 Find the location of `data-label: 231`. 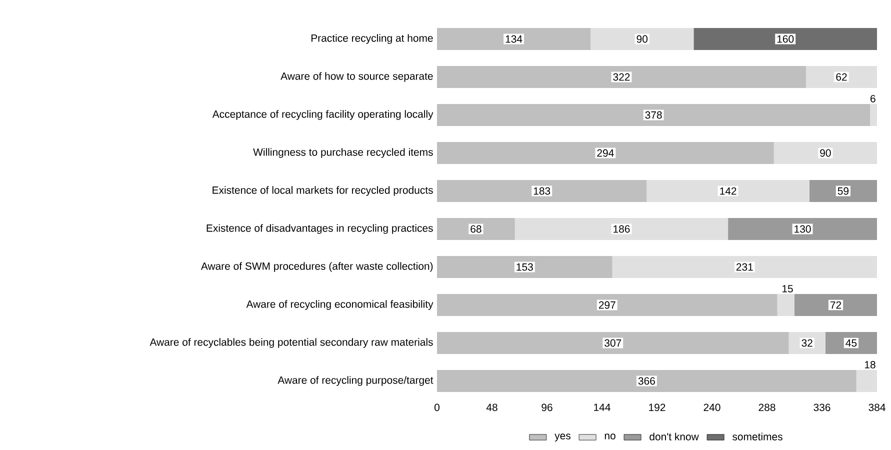

data-label: 231 is located at coordinates (744, 267).